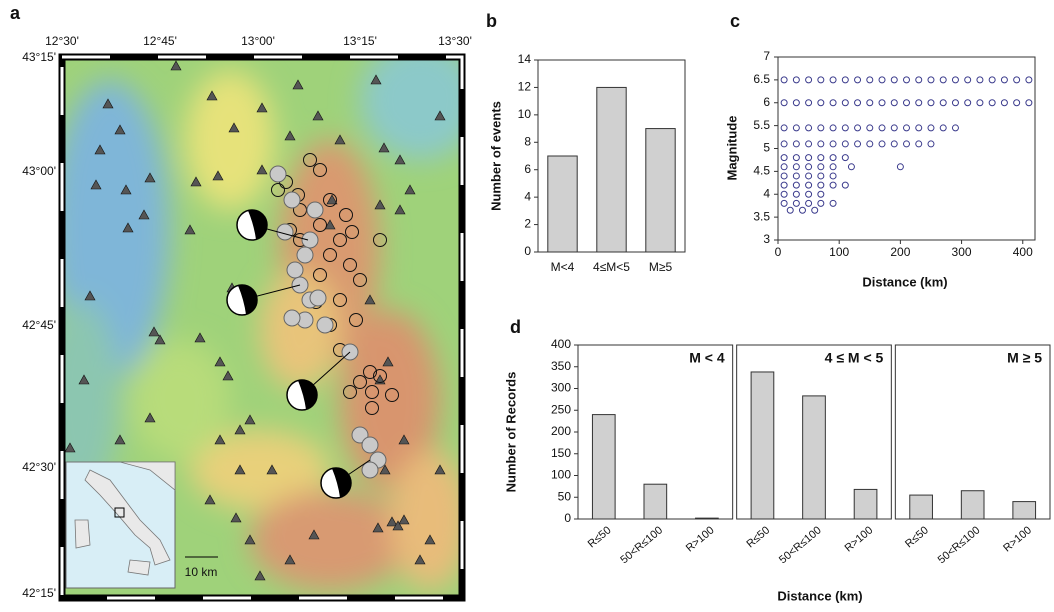 The width and height of the screenshot is (1054, 612). What do you see at coordinates (527, 251) in the screenshot?
I see `y-tick-label: 0` at bounding box center [527, 251].